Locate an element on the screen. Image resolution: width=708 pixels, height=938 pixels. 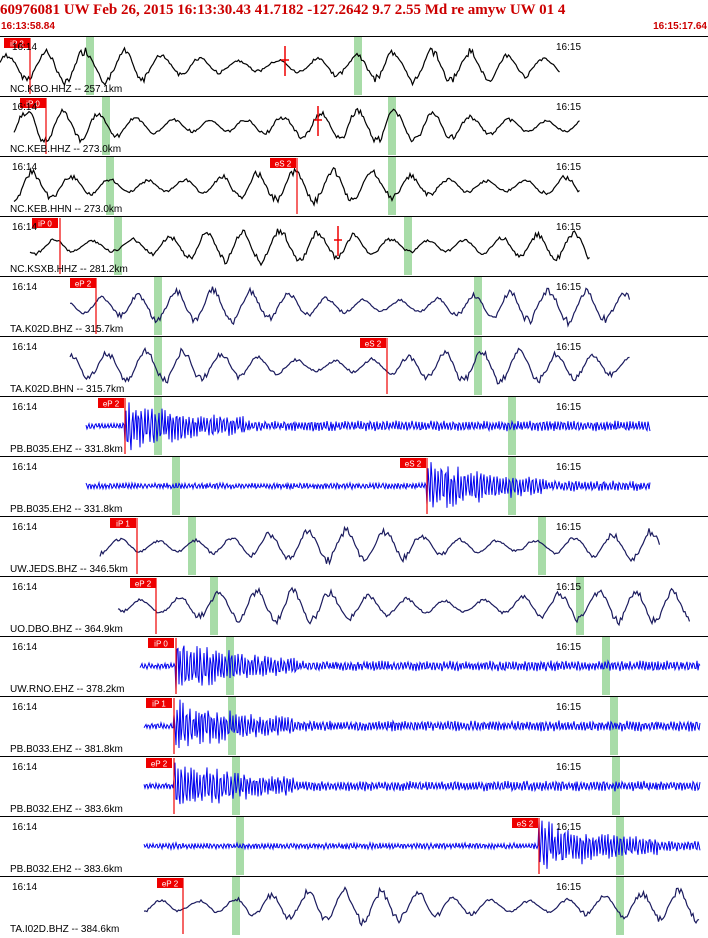
window-start-time: 16:13:58.84 is located at coordinates (28, 26).